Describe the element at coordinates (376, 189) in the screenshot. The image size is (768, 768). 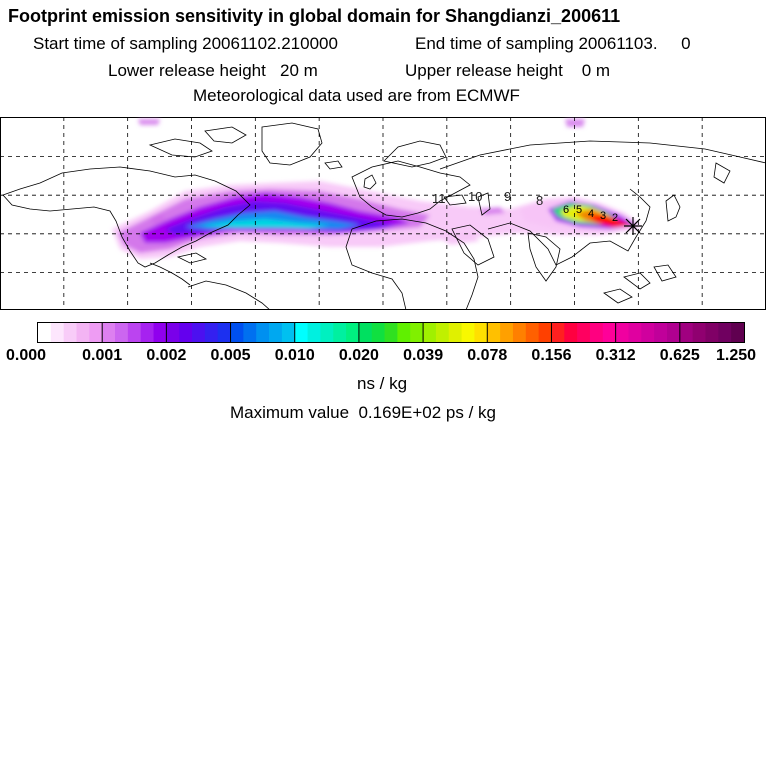
I see `footprint-plume` at that location.